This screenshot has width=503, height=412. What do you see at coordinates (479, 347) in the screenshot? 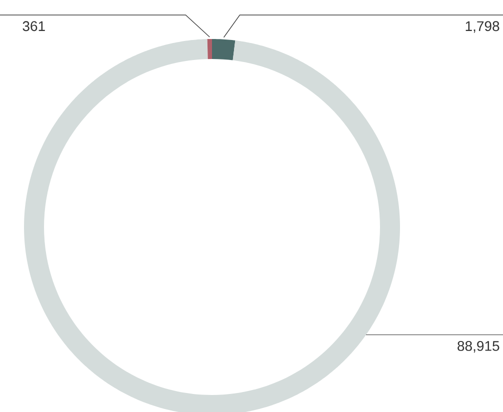
I see `data-label: 88,915` at bounding box center [479, 347].